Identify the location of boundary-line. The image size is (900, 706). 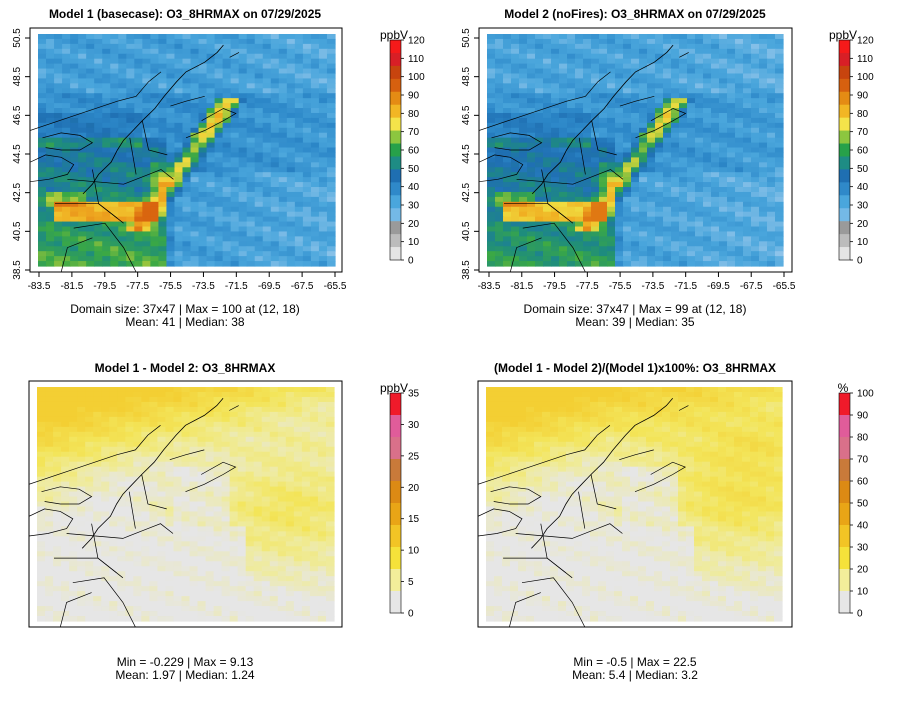
(501, 168).